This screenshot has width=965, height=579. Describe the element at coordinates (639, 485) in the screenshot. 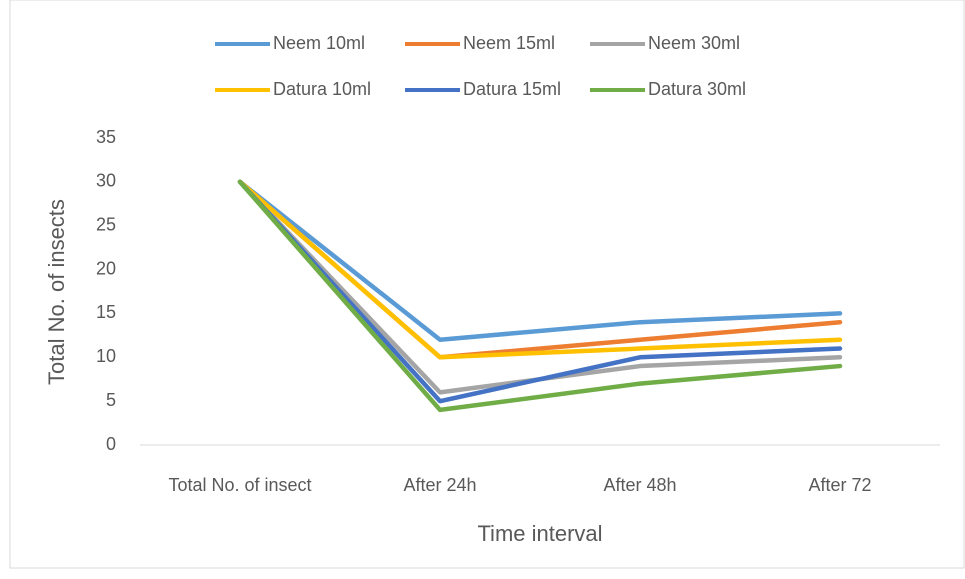

I see `x-tick-label: After 48h` at that location.